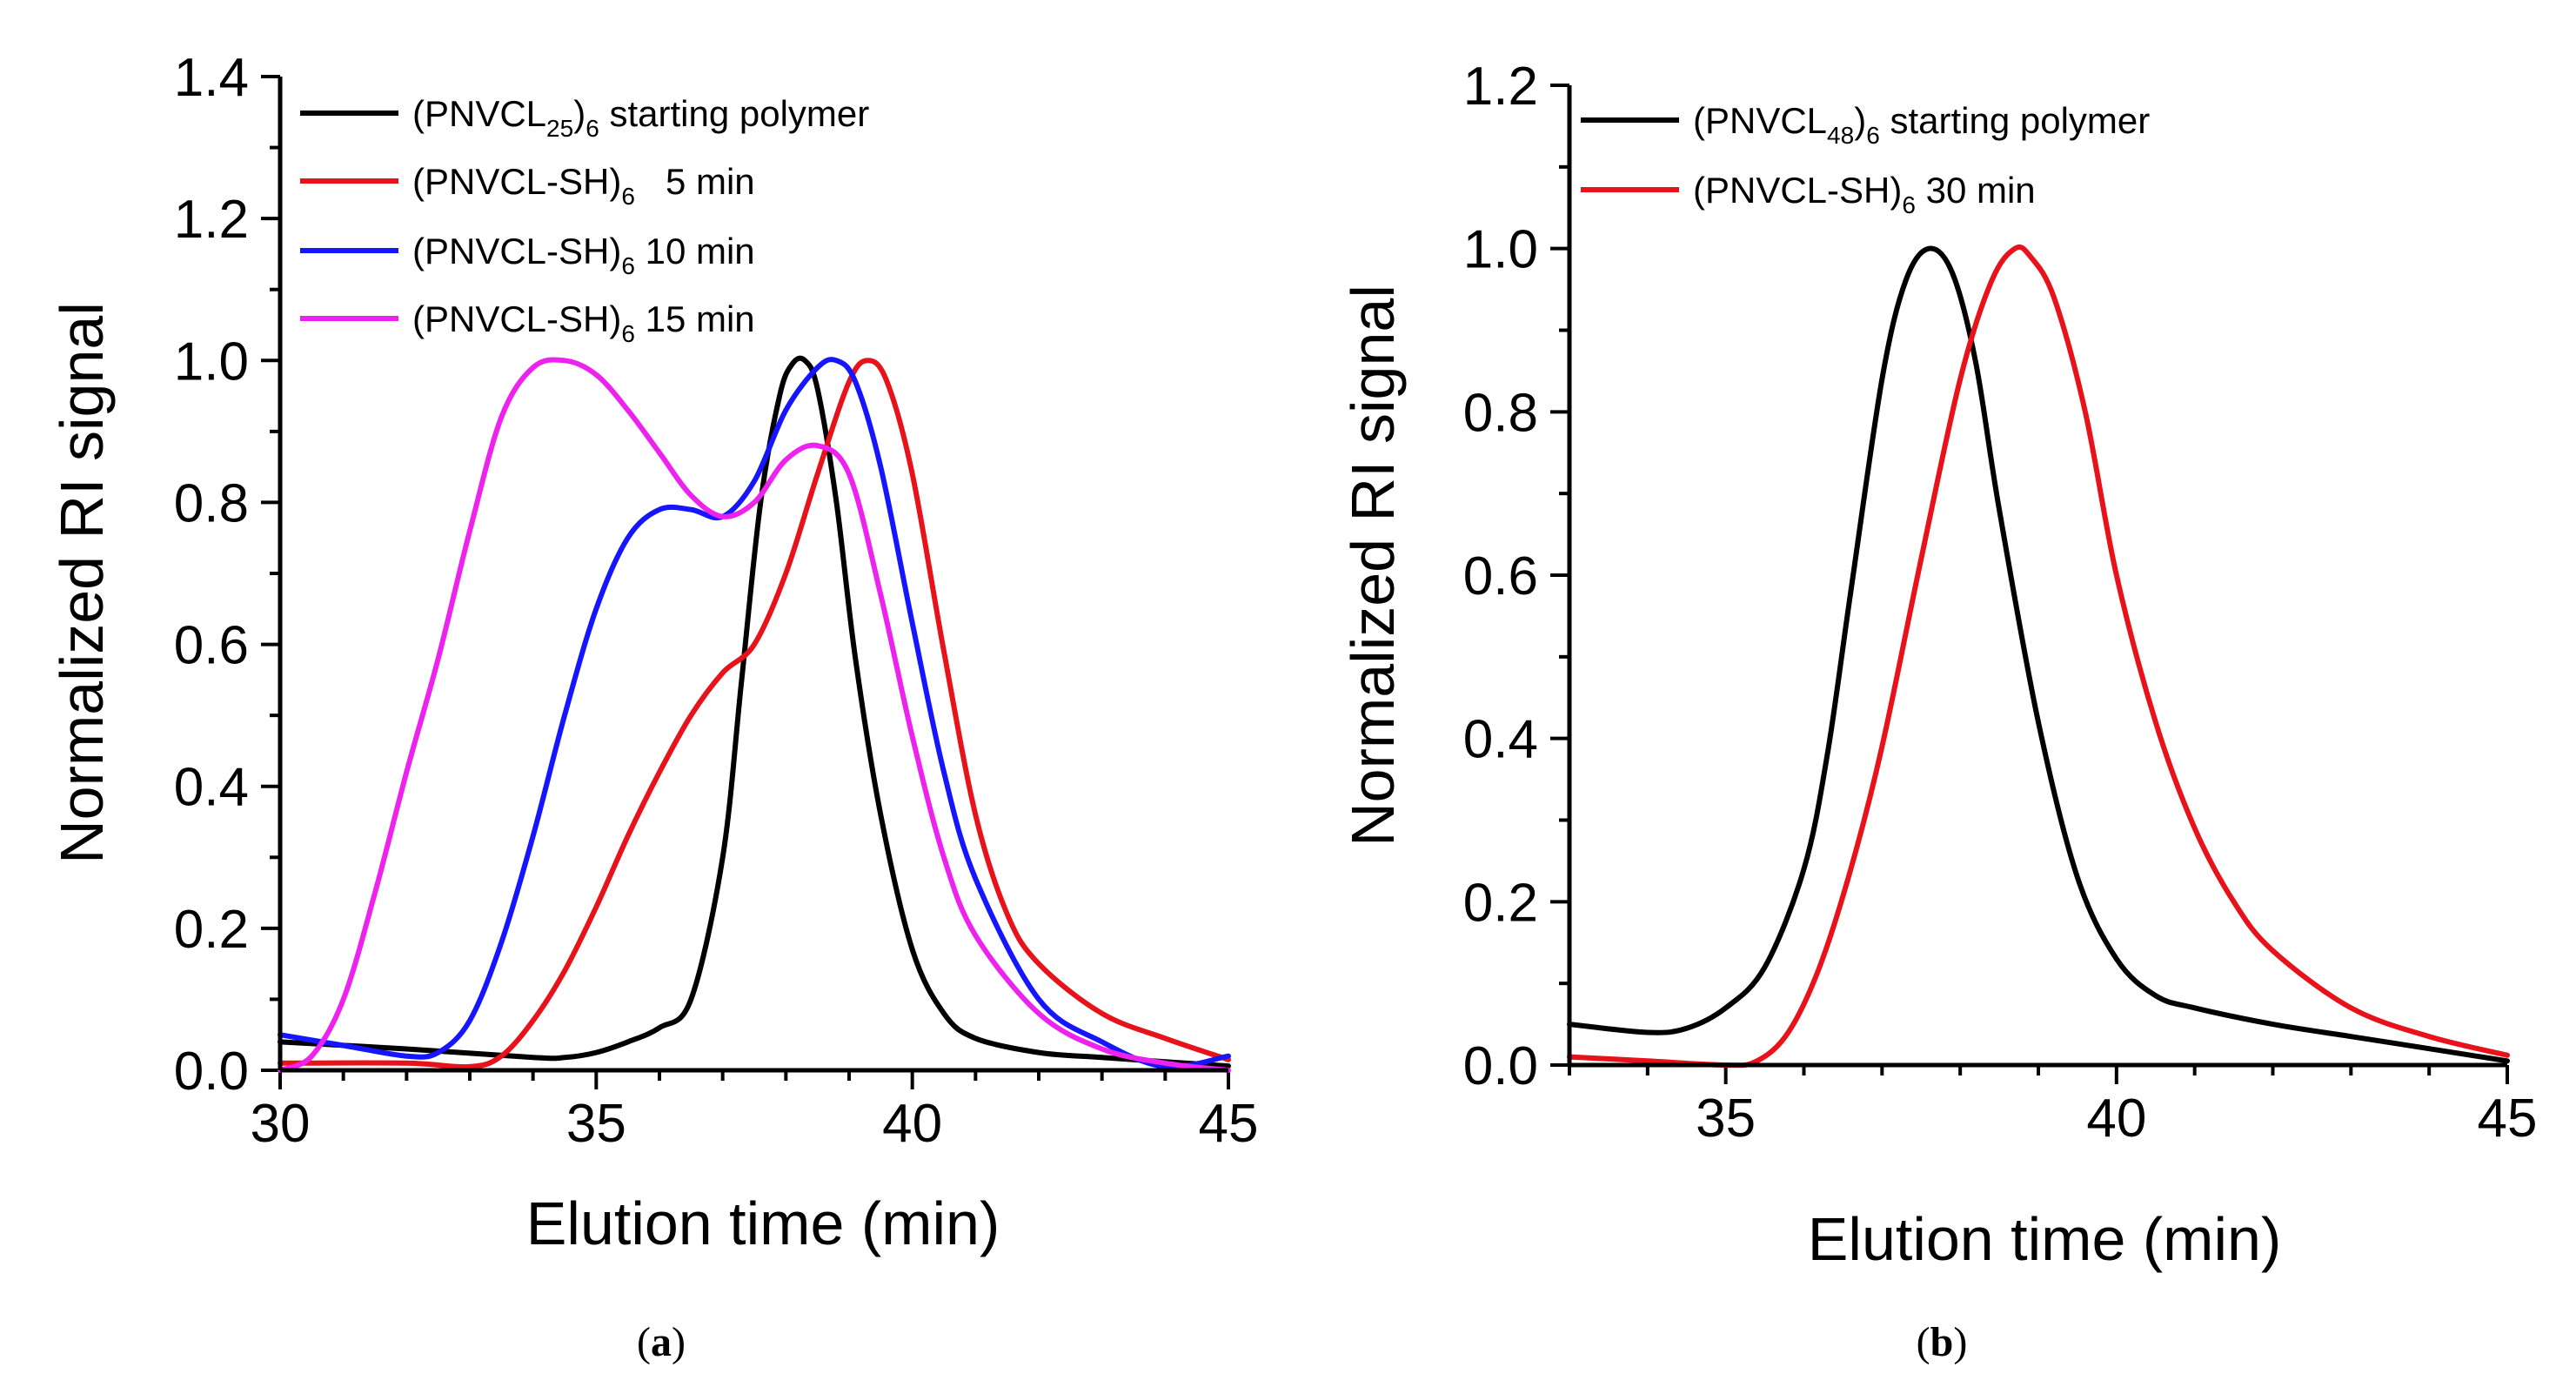 The image size is (2576, 1387). What do you see at coordinates (211, 788) in the screenshot?
I see `y-tick-label-a-2: 0.4` at bounding box center [211, 788].